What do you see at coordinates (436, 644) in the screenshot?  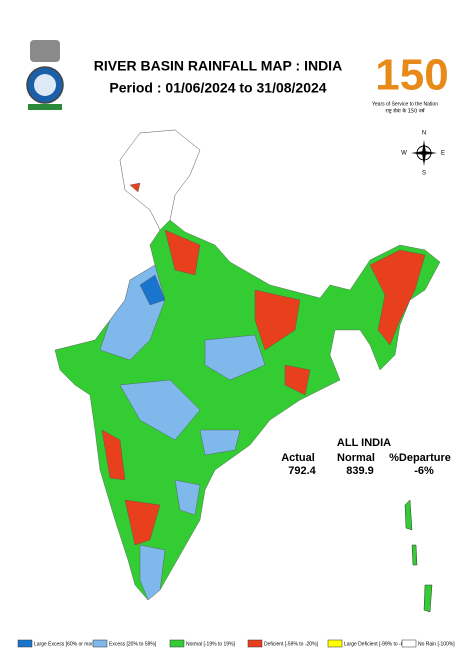 I see `legend-label: No Rain [-100%]` at bounding box center [436, 644].